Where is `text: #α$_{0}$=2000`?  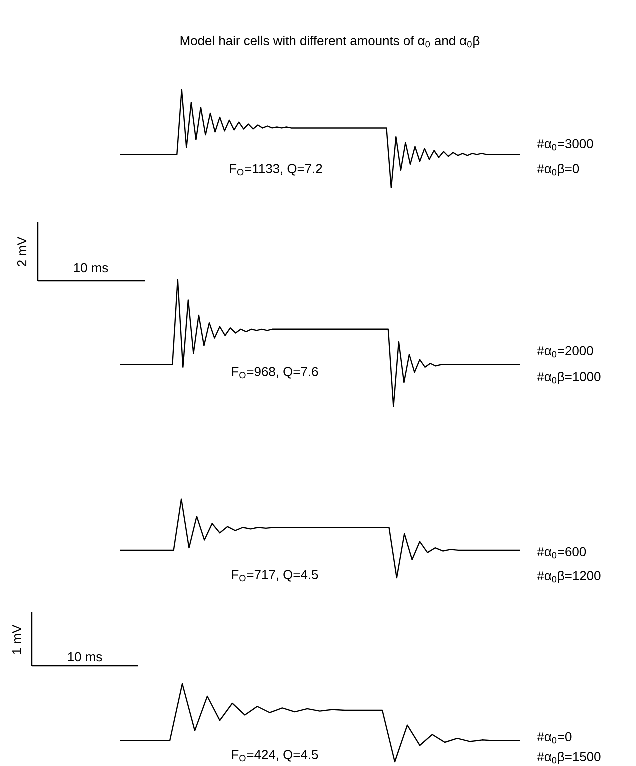
text: #α$_{0}$=2000 is located at coordinates (565, 352).